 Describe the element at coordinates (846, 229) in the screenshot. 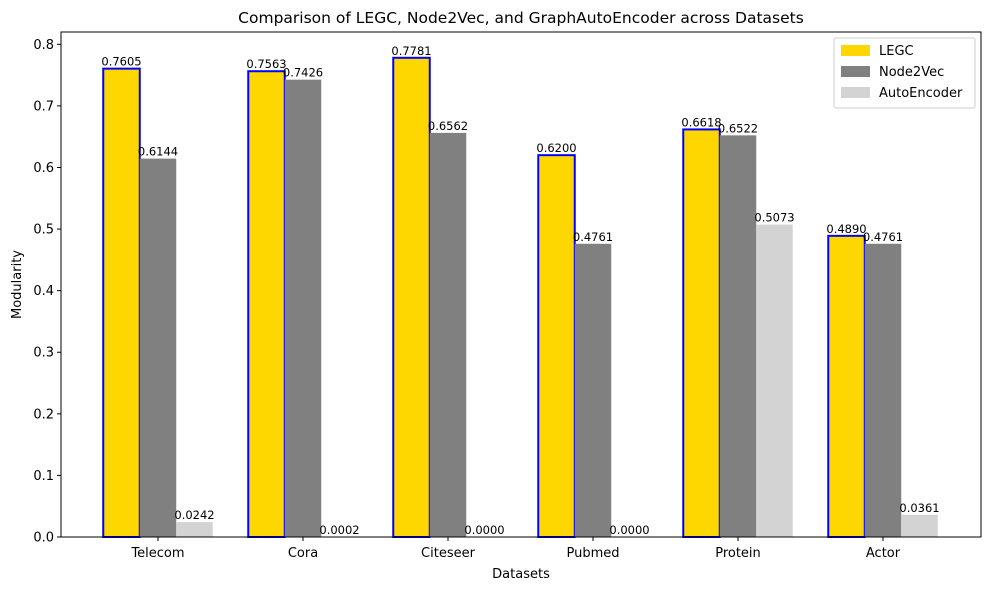

I see `data-label-legc-actor: 0.4890` at that location.